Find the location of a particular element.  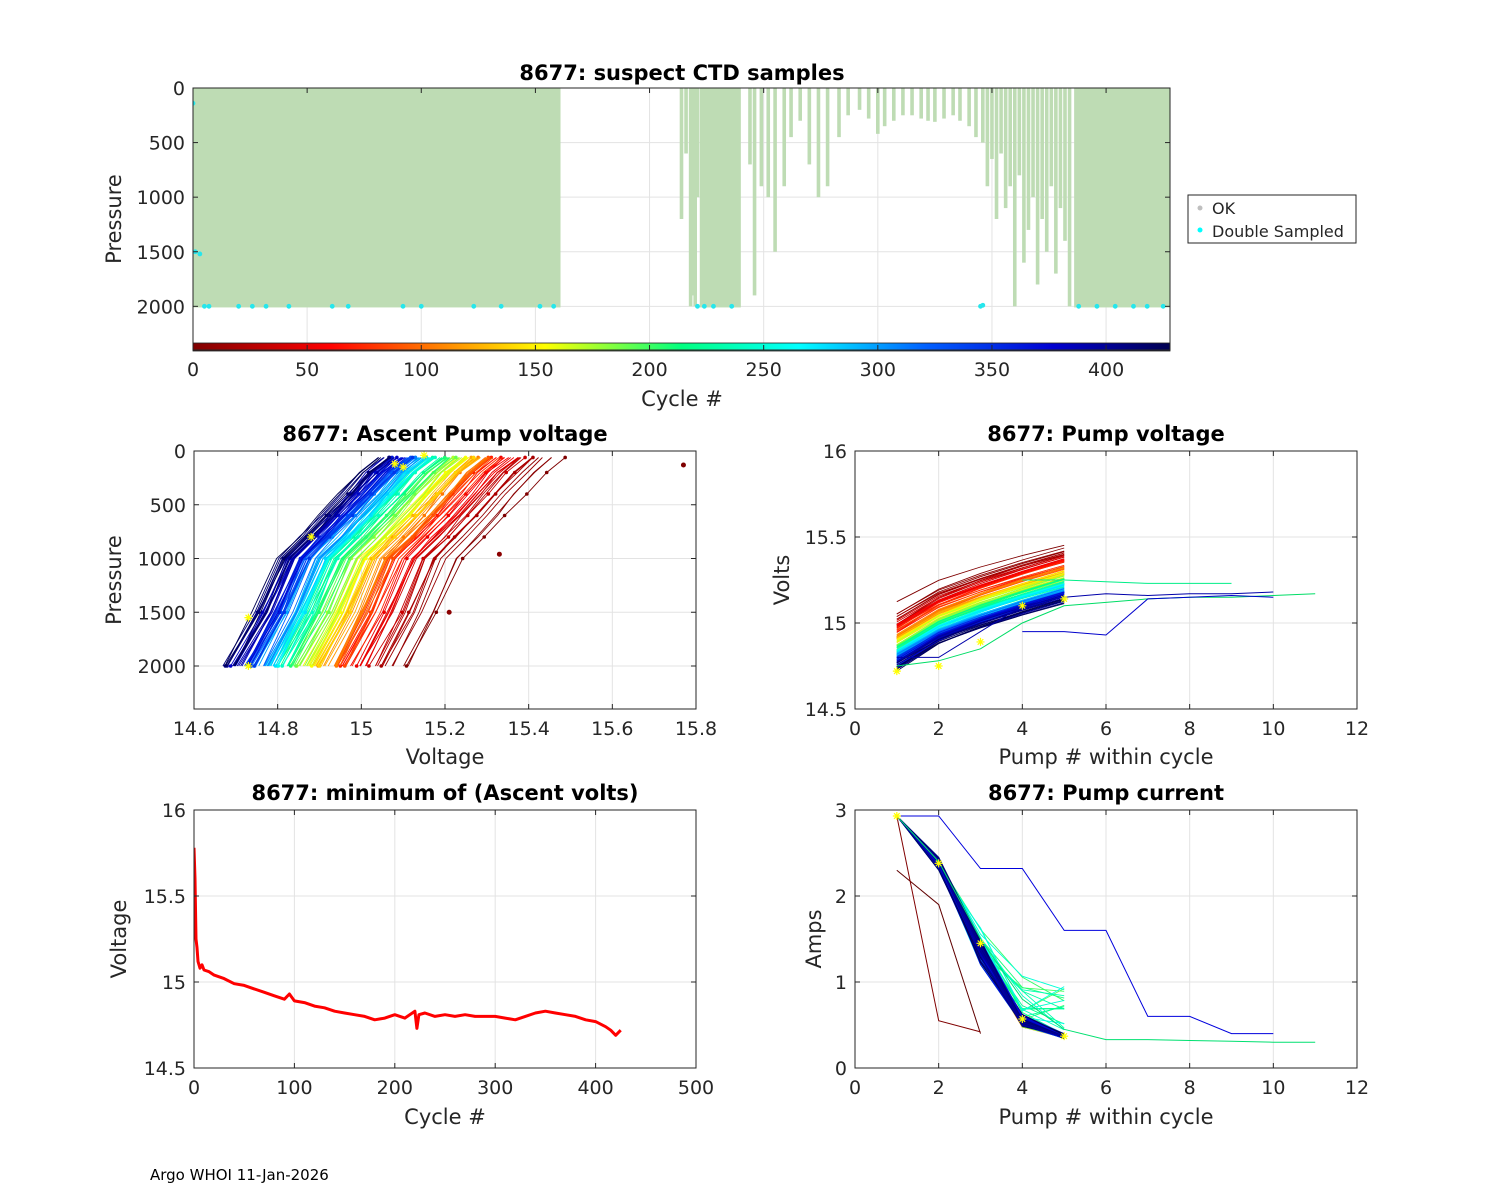

pumpc-ytick-label: 2 is located at coordinates (841, 897).